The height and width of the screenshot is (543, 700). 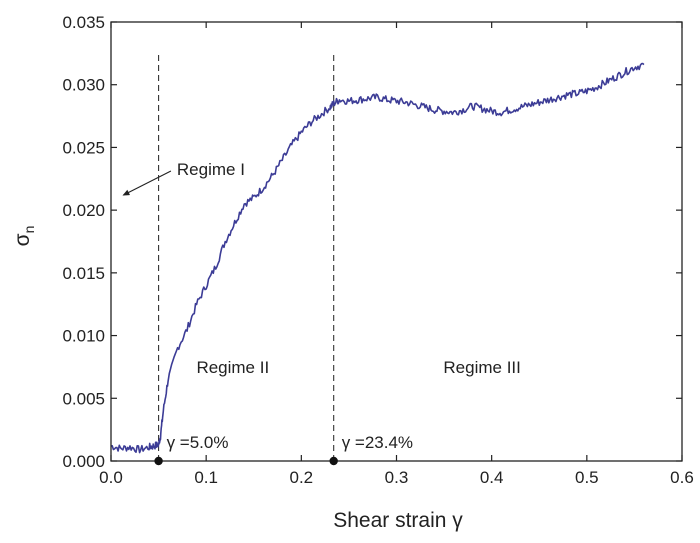 I want to click on x-tick-label: 0.0, so click(x=111, y=477).